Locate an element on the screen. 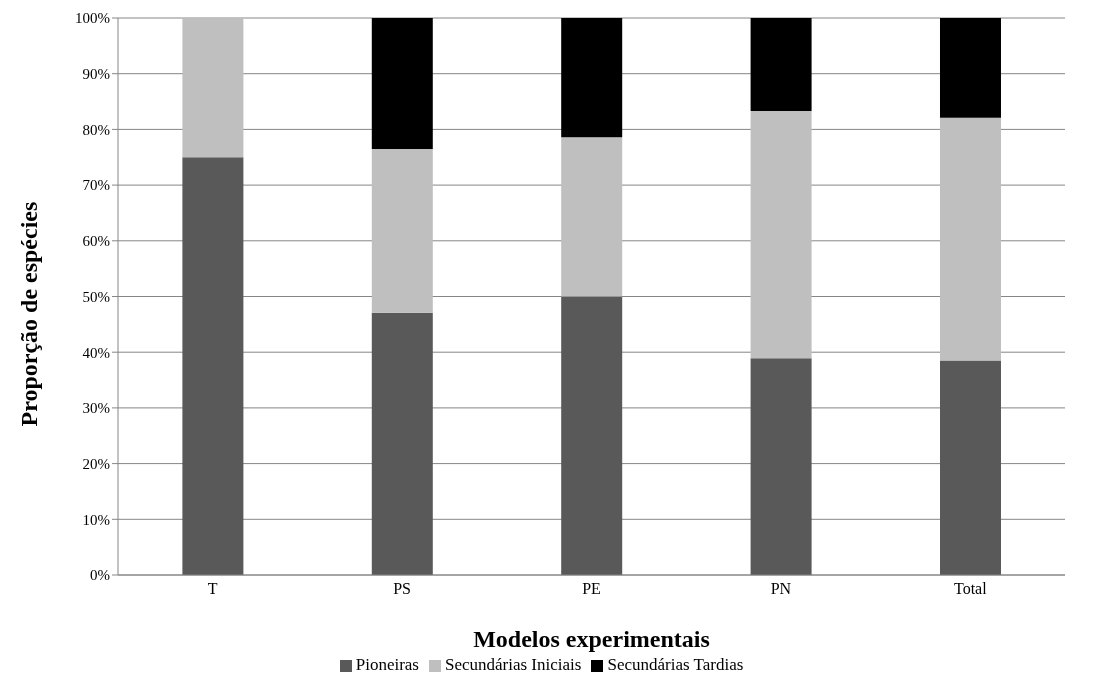 The image size is (1103, 693). y-axis-title: Proporção de espécies is located at coordinates (28, 314).